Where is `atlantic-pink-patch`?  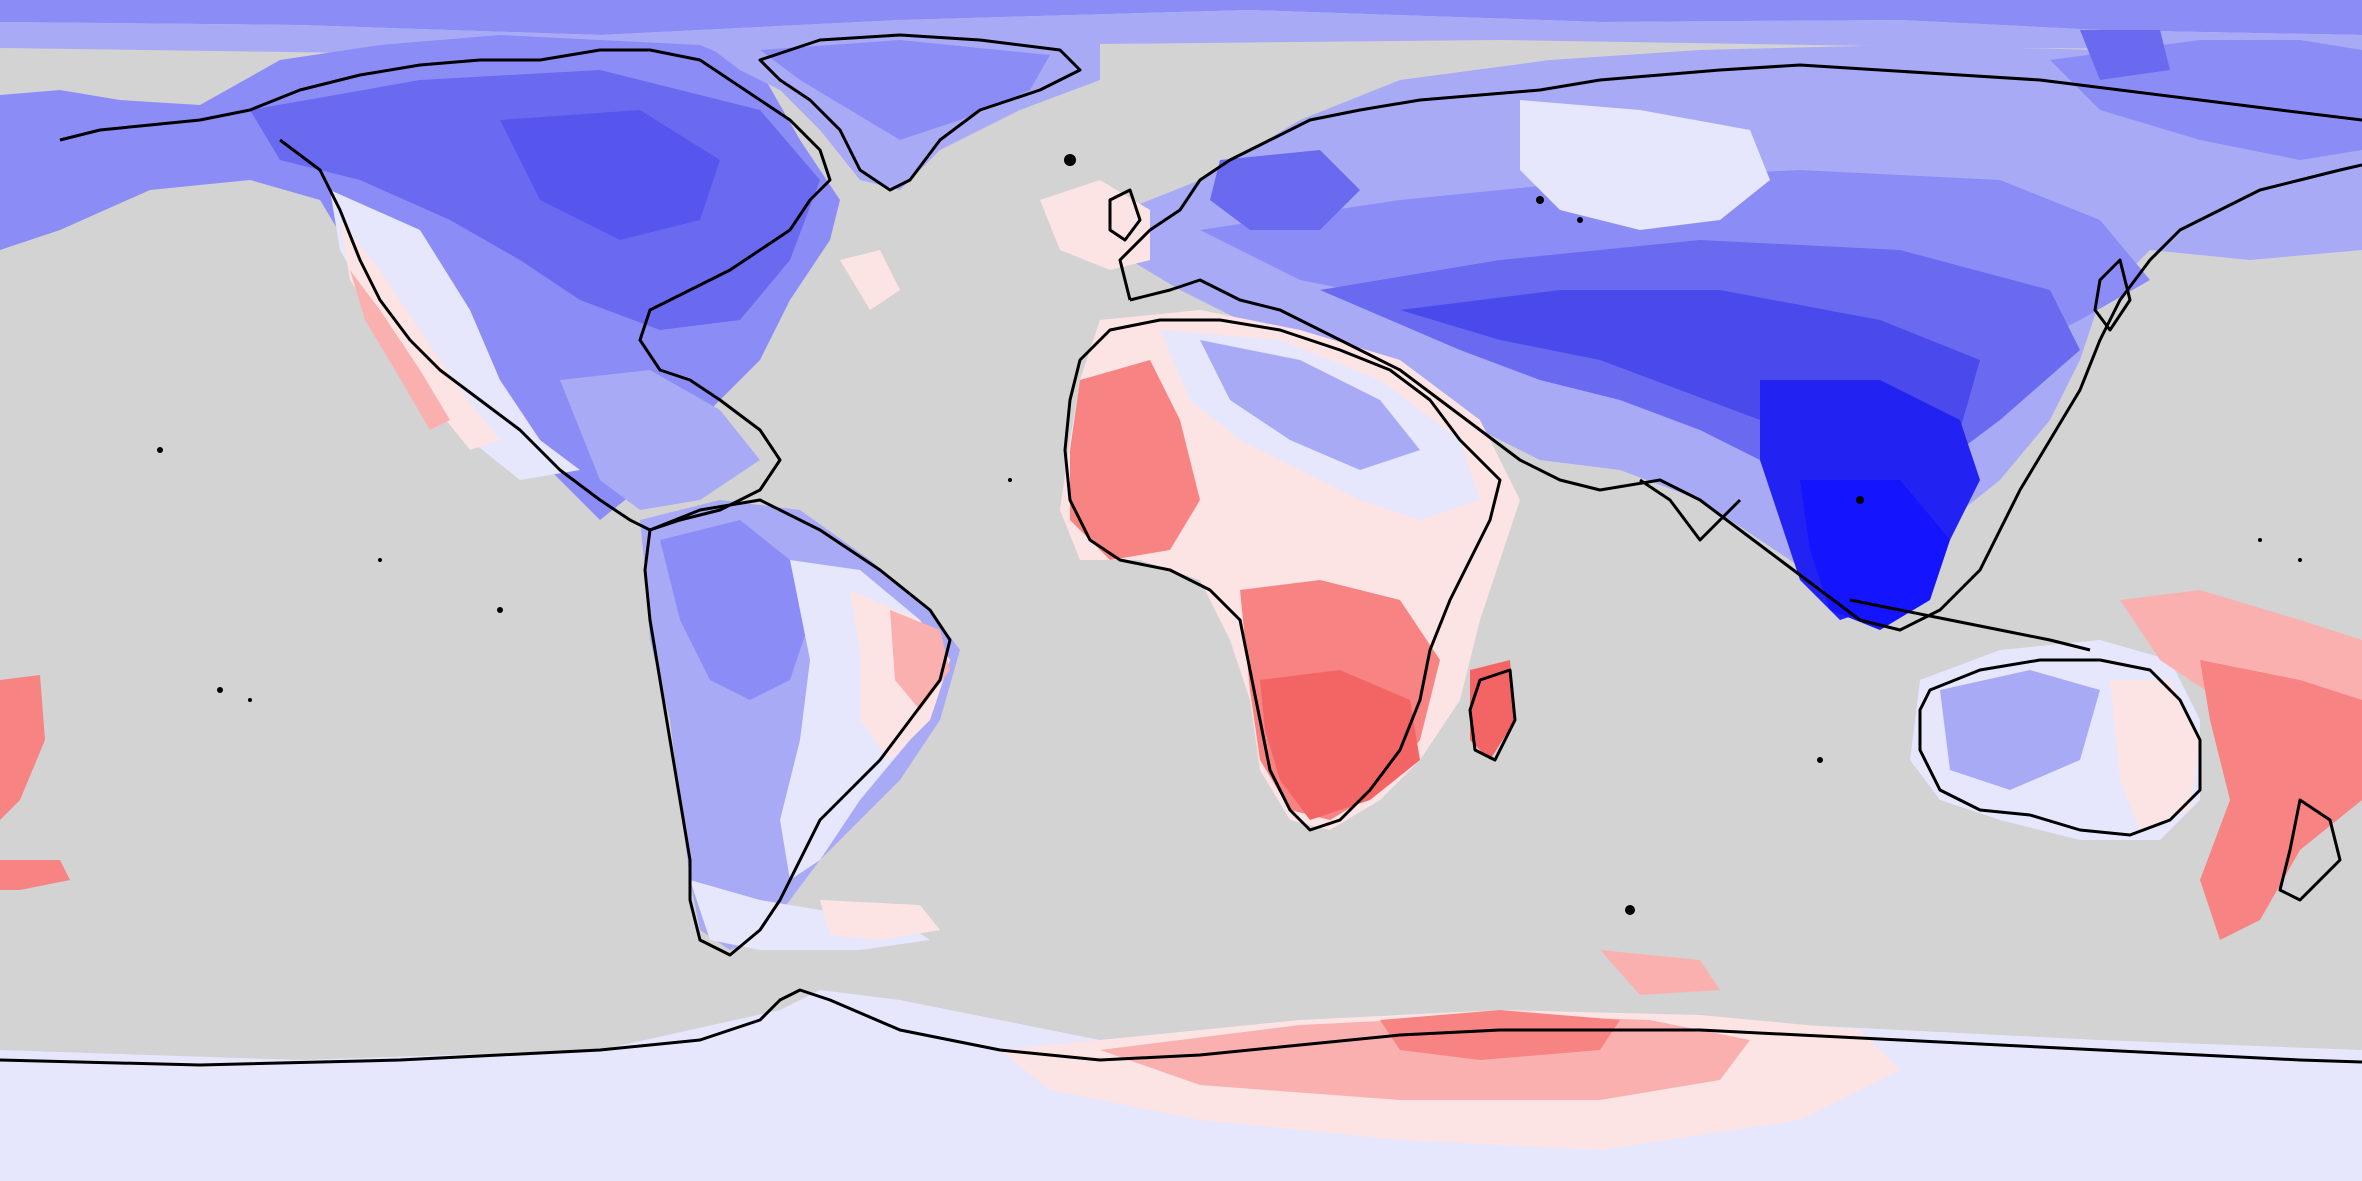
atlantic-pink-patch is located at coordinates (995, 245).